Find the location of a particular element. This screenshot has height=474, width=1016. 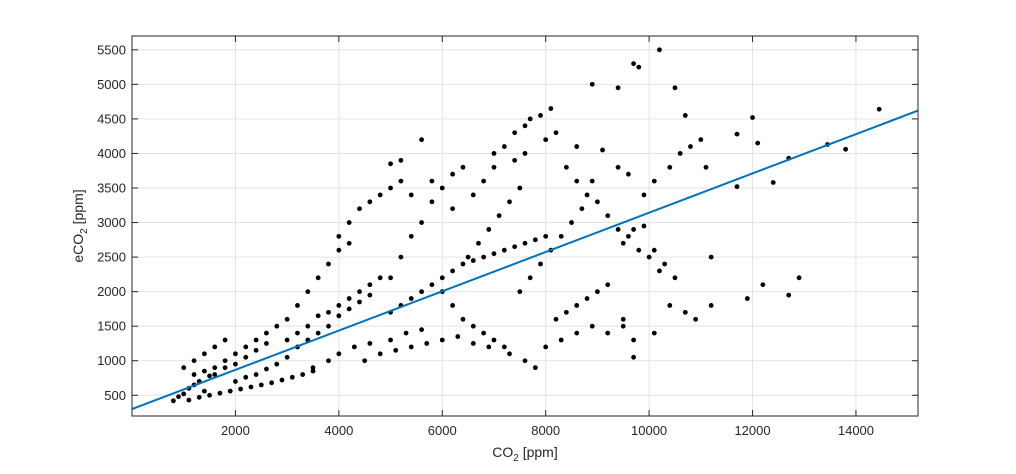

y-tick-label: 1000 is located at coordinates (111, 360).